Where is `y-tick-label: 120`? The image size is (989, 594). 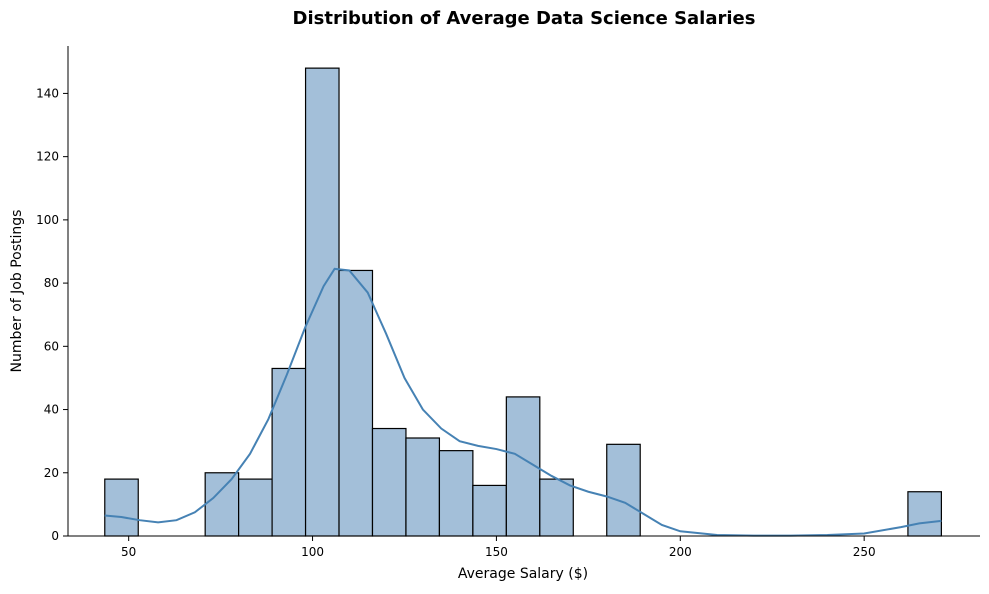
y-tick-label: 120 is located at coordinates (47, 157).